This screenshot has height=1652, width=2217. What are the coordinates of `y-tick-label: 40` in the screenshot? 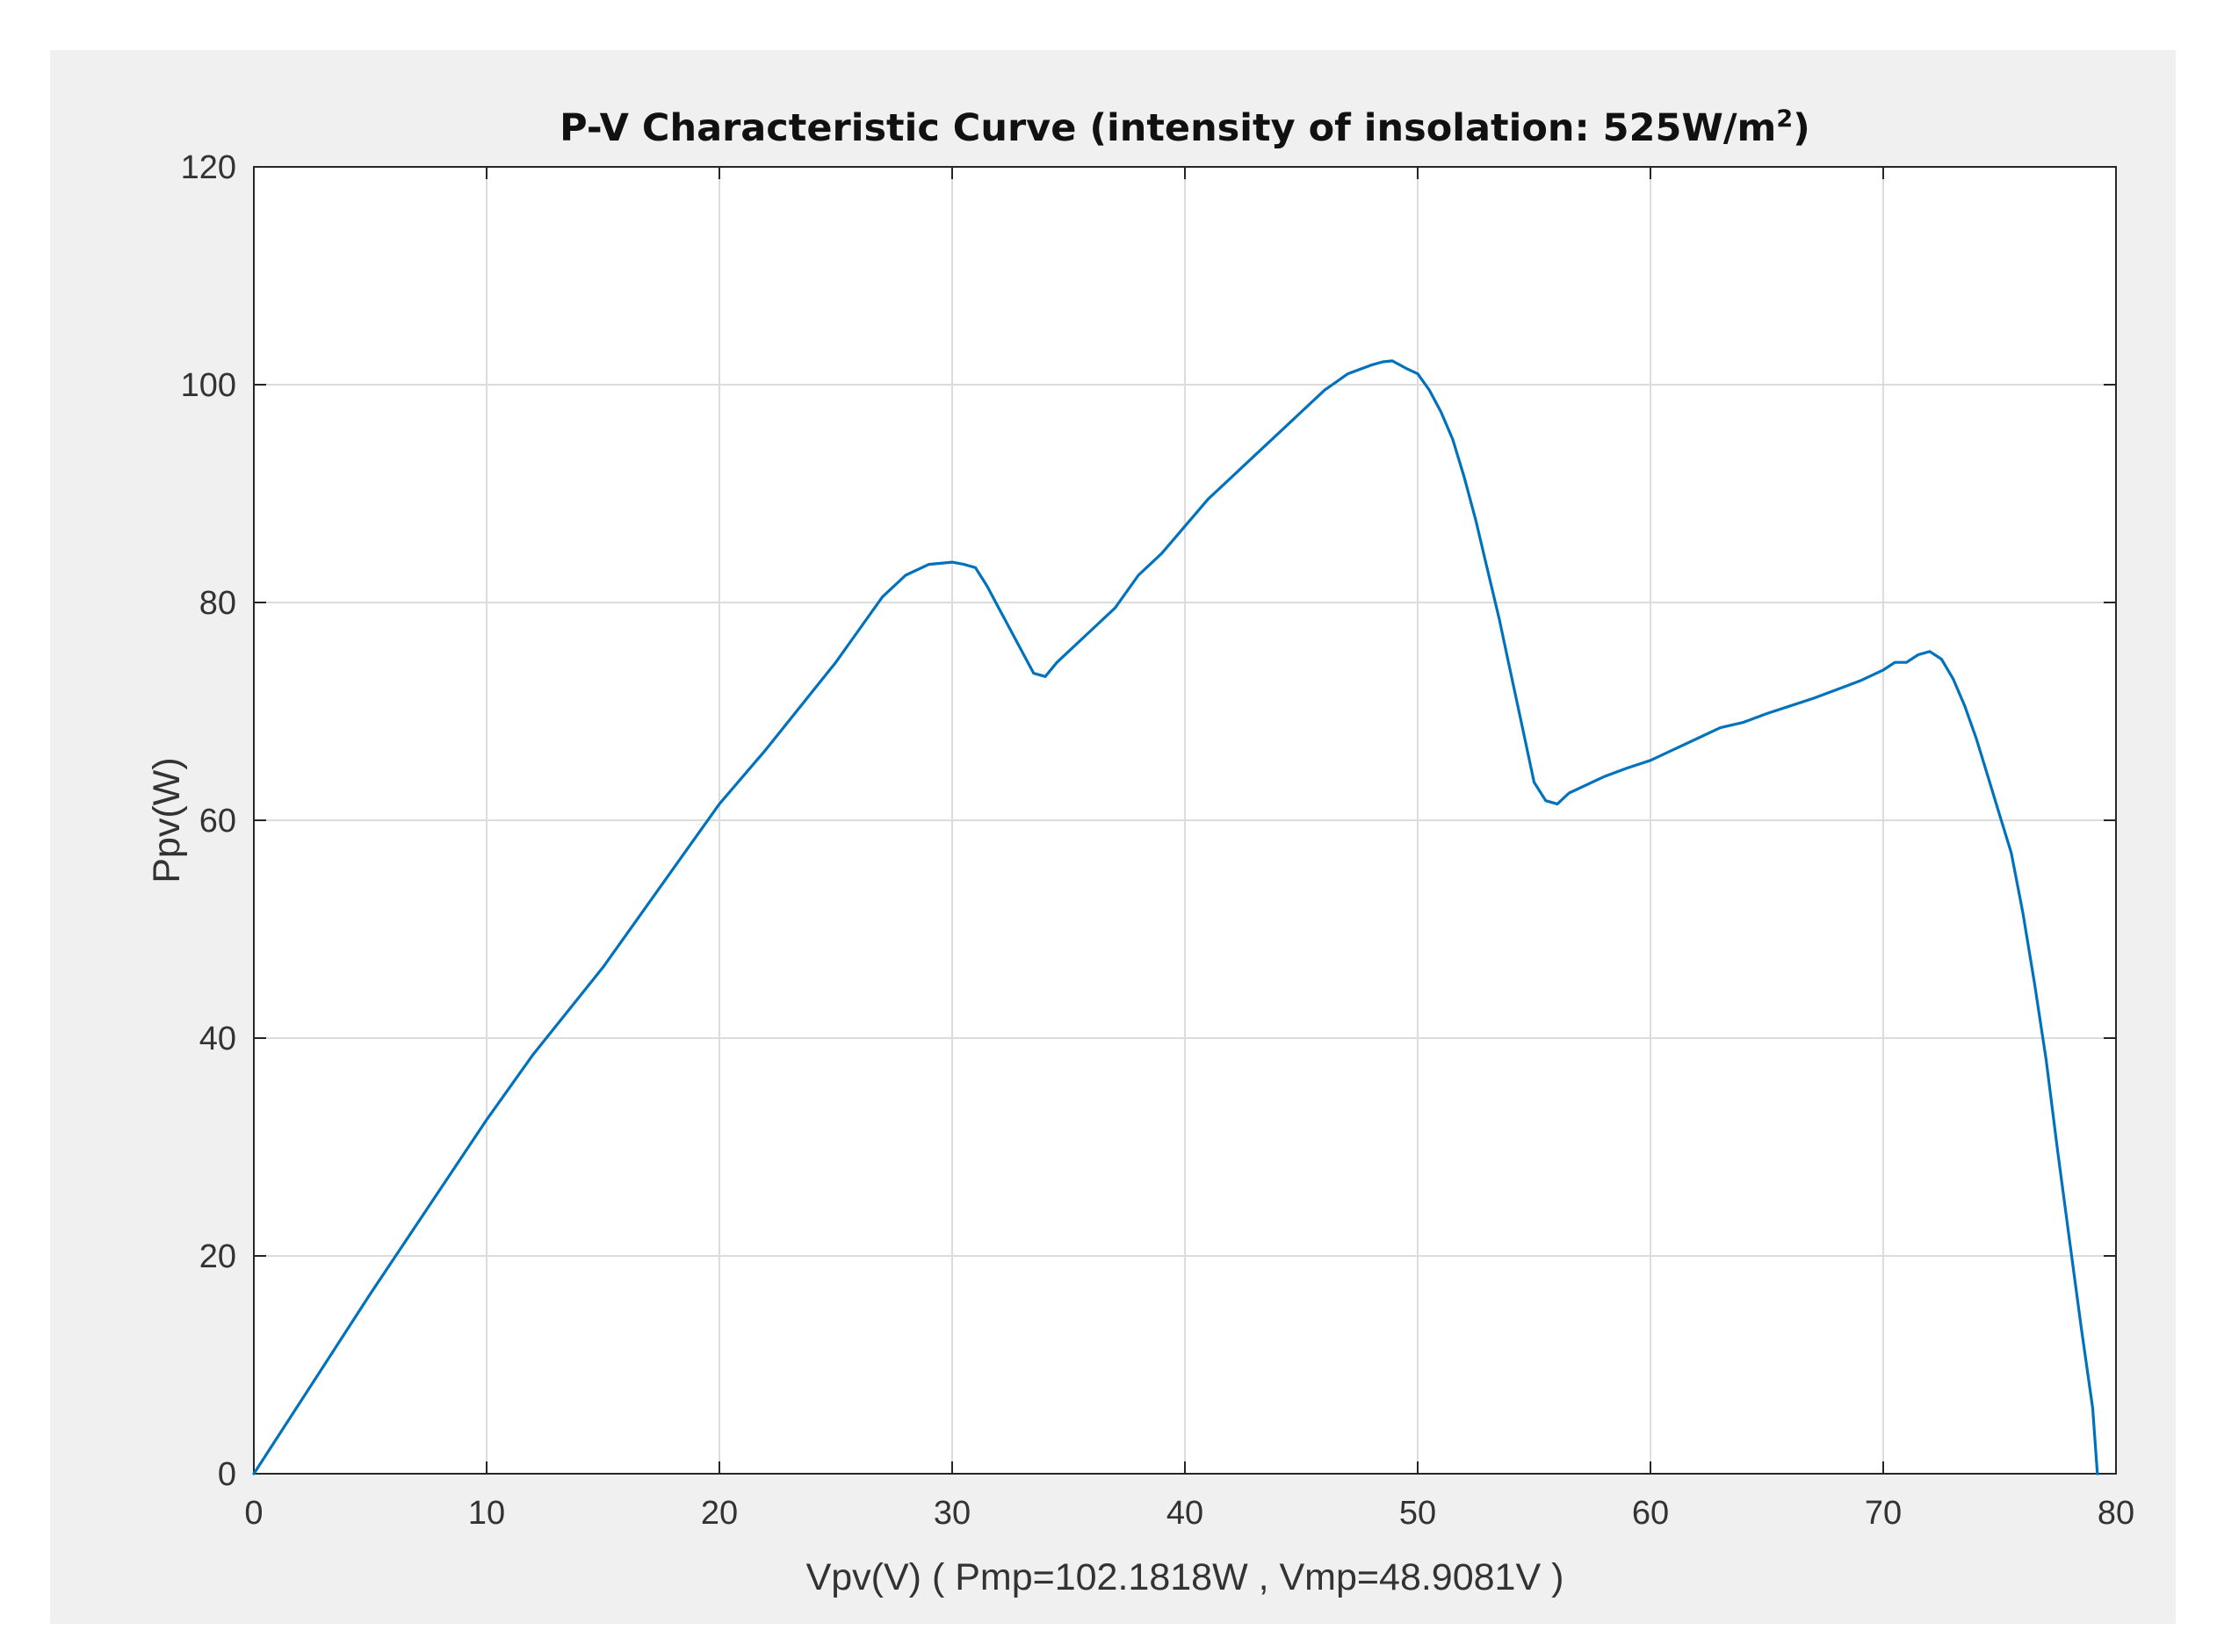 It's located at (217, 1039).